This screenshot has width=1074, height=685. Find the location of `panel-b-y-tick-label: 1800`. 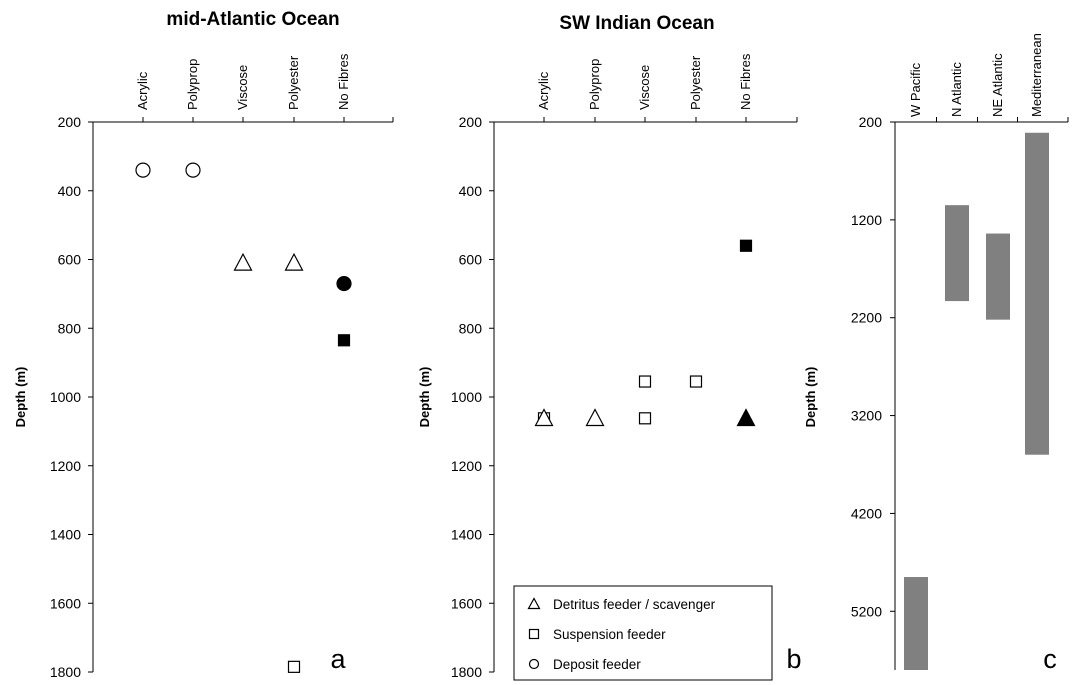

panel-b-y-tick-label: 1800 is located at coordinates (466, 672).